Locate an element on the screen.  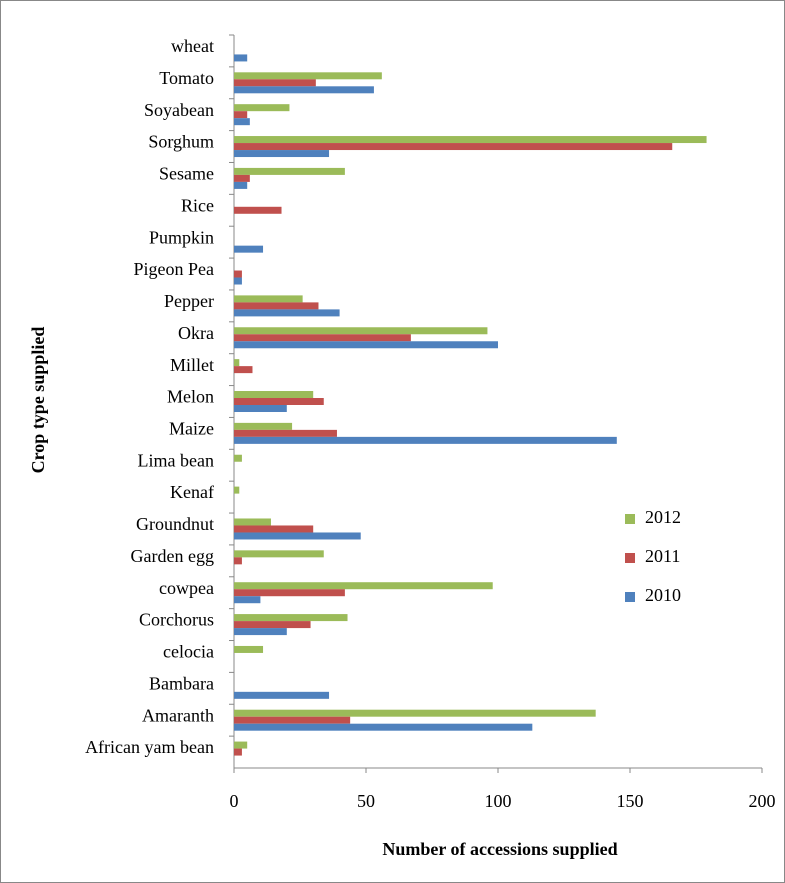
y-tick-label: Maize is located at coordinates (191, 428).